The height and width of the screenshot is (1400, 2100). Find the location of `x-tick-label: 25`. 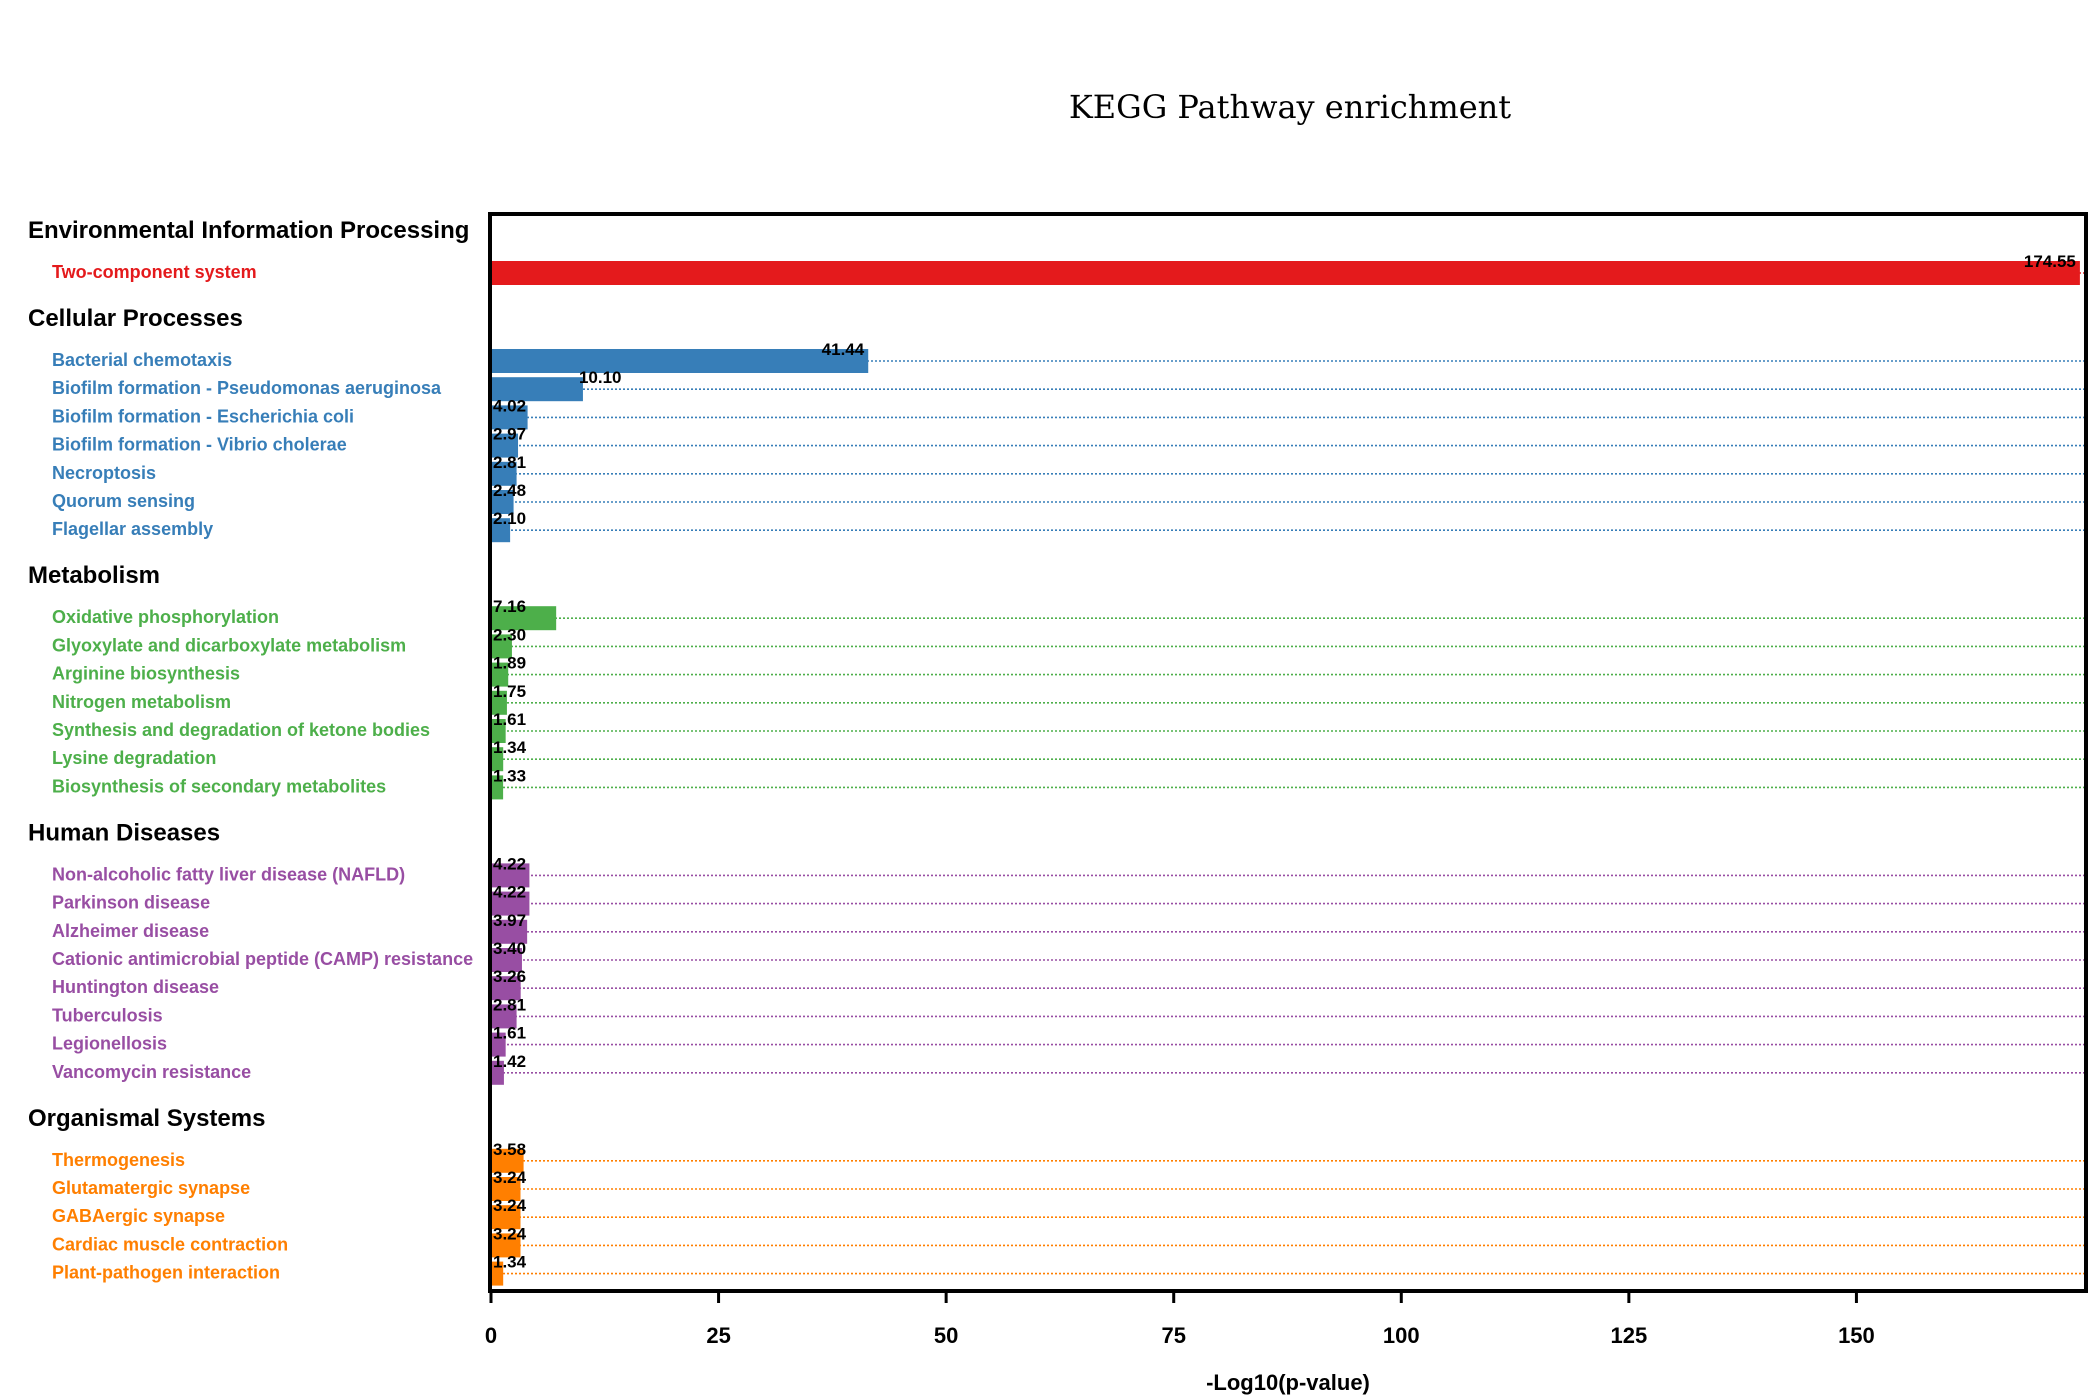

x-tick-label: 25 is located at coordinates (718, 1335).